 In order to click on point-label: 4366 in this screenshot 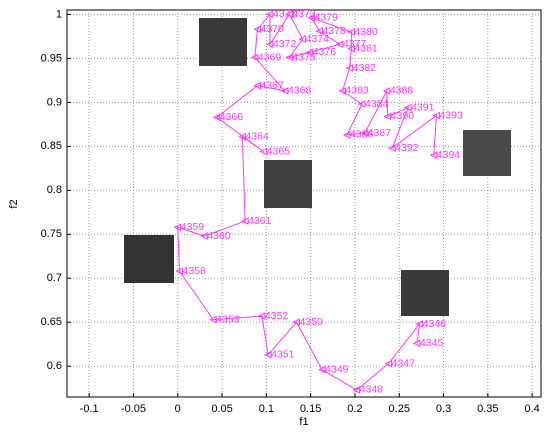, I will do `click(232, 117)`.